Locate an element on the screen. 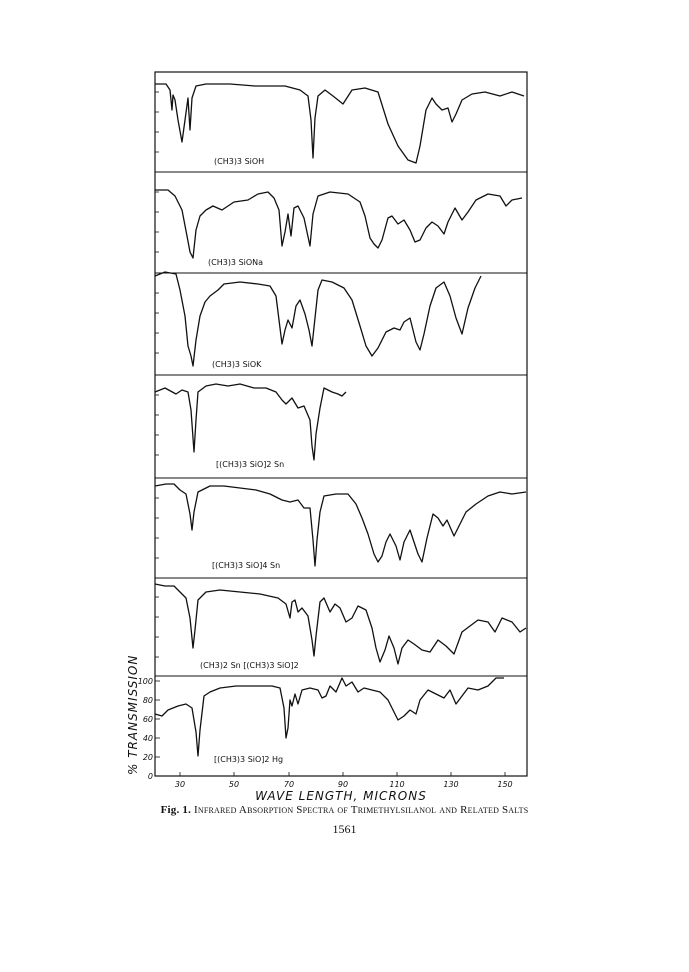 This screenshot has height=972, width=689. x-tick-label: 50 is located at coordinates (234, 784).